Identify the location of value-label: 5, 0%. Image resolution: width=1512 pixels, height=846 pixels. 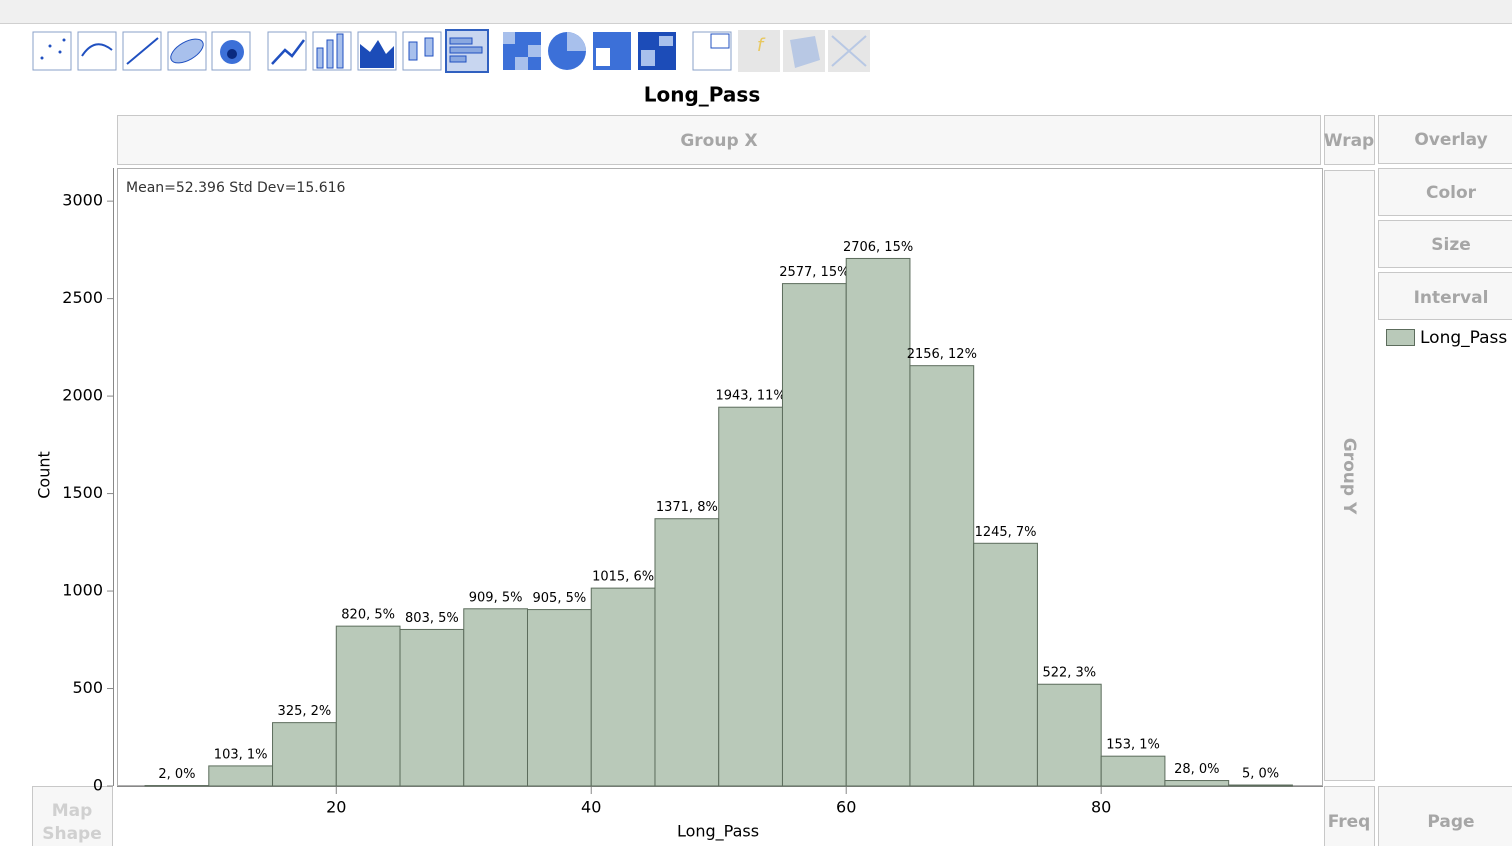
(1260, 774).